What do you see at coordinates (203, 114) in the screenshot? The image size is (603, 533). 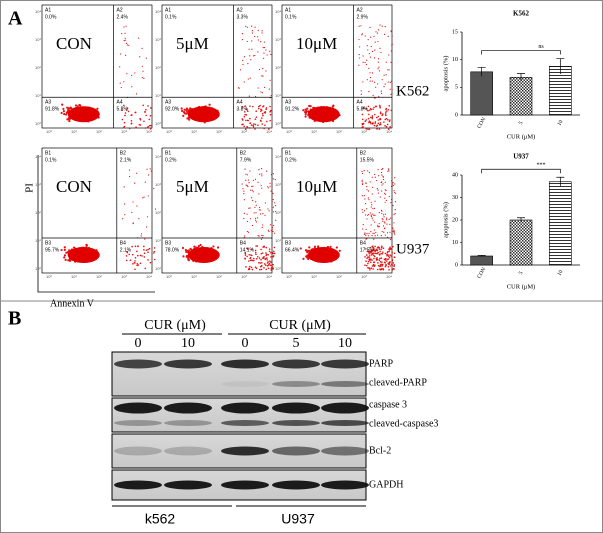 I see `dense-cluster` at bounding box center [203, 114].